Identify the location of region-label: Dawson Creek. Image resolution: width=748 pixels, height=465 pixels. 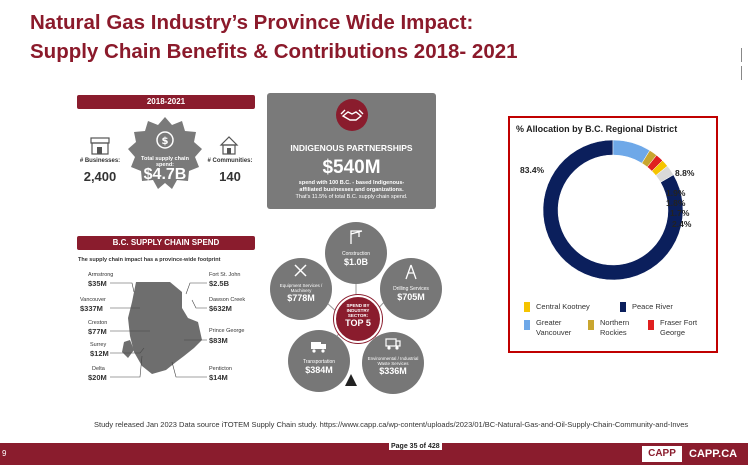
(227, 300).